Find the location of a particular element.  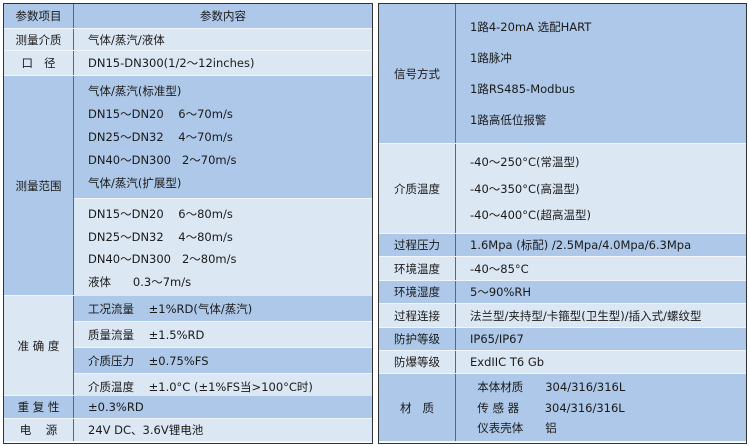

row-content: 1路4-20mA 选配HART 1路脉冲 1路RS485-Modbus 1路高低位报警 is located at coordinates (601, 73).